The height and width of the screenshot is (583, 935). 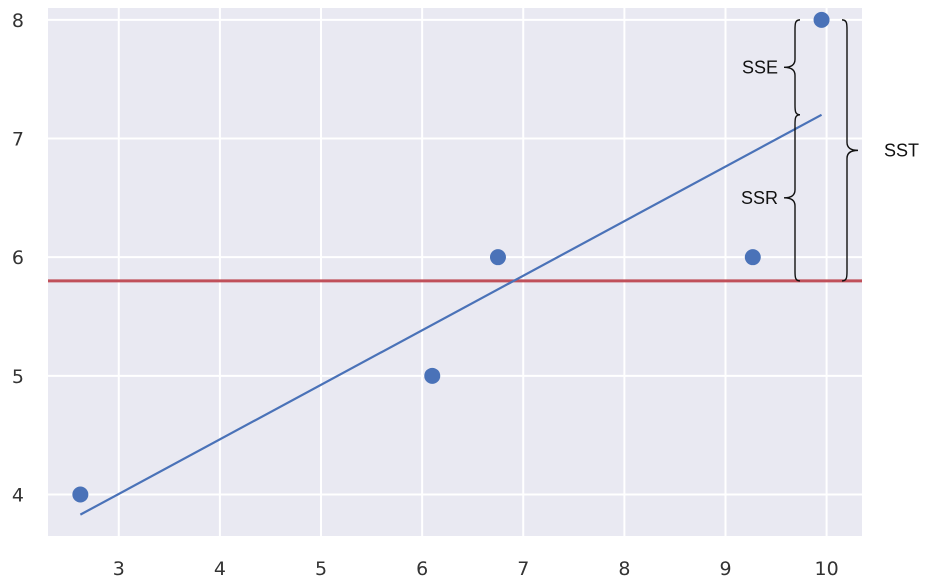 What do you see at coordinates (220, 569) in the screenshot?
I see `x-tick-label: 4` at bounding box center [220, 569].